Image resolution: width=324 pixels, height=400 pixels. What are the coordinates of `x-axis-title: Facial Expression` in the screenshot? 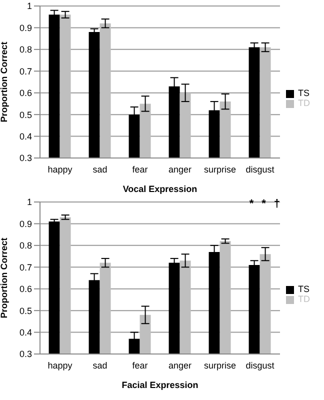 It's located at (160, 385).